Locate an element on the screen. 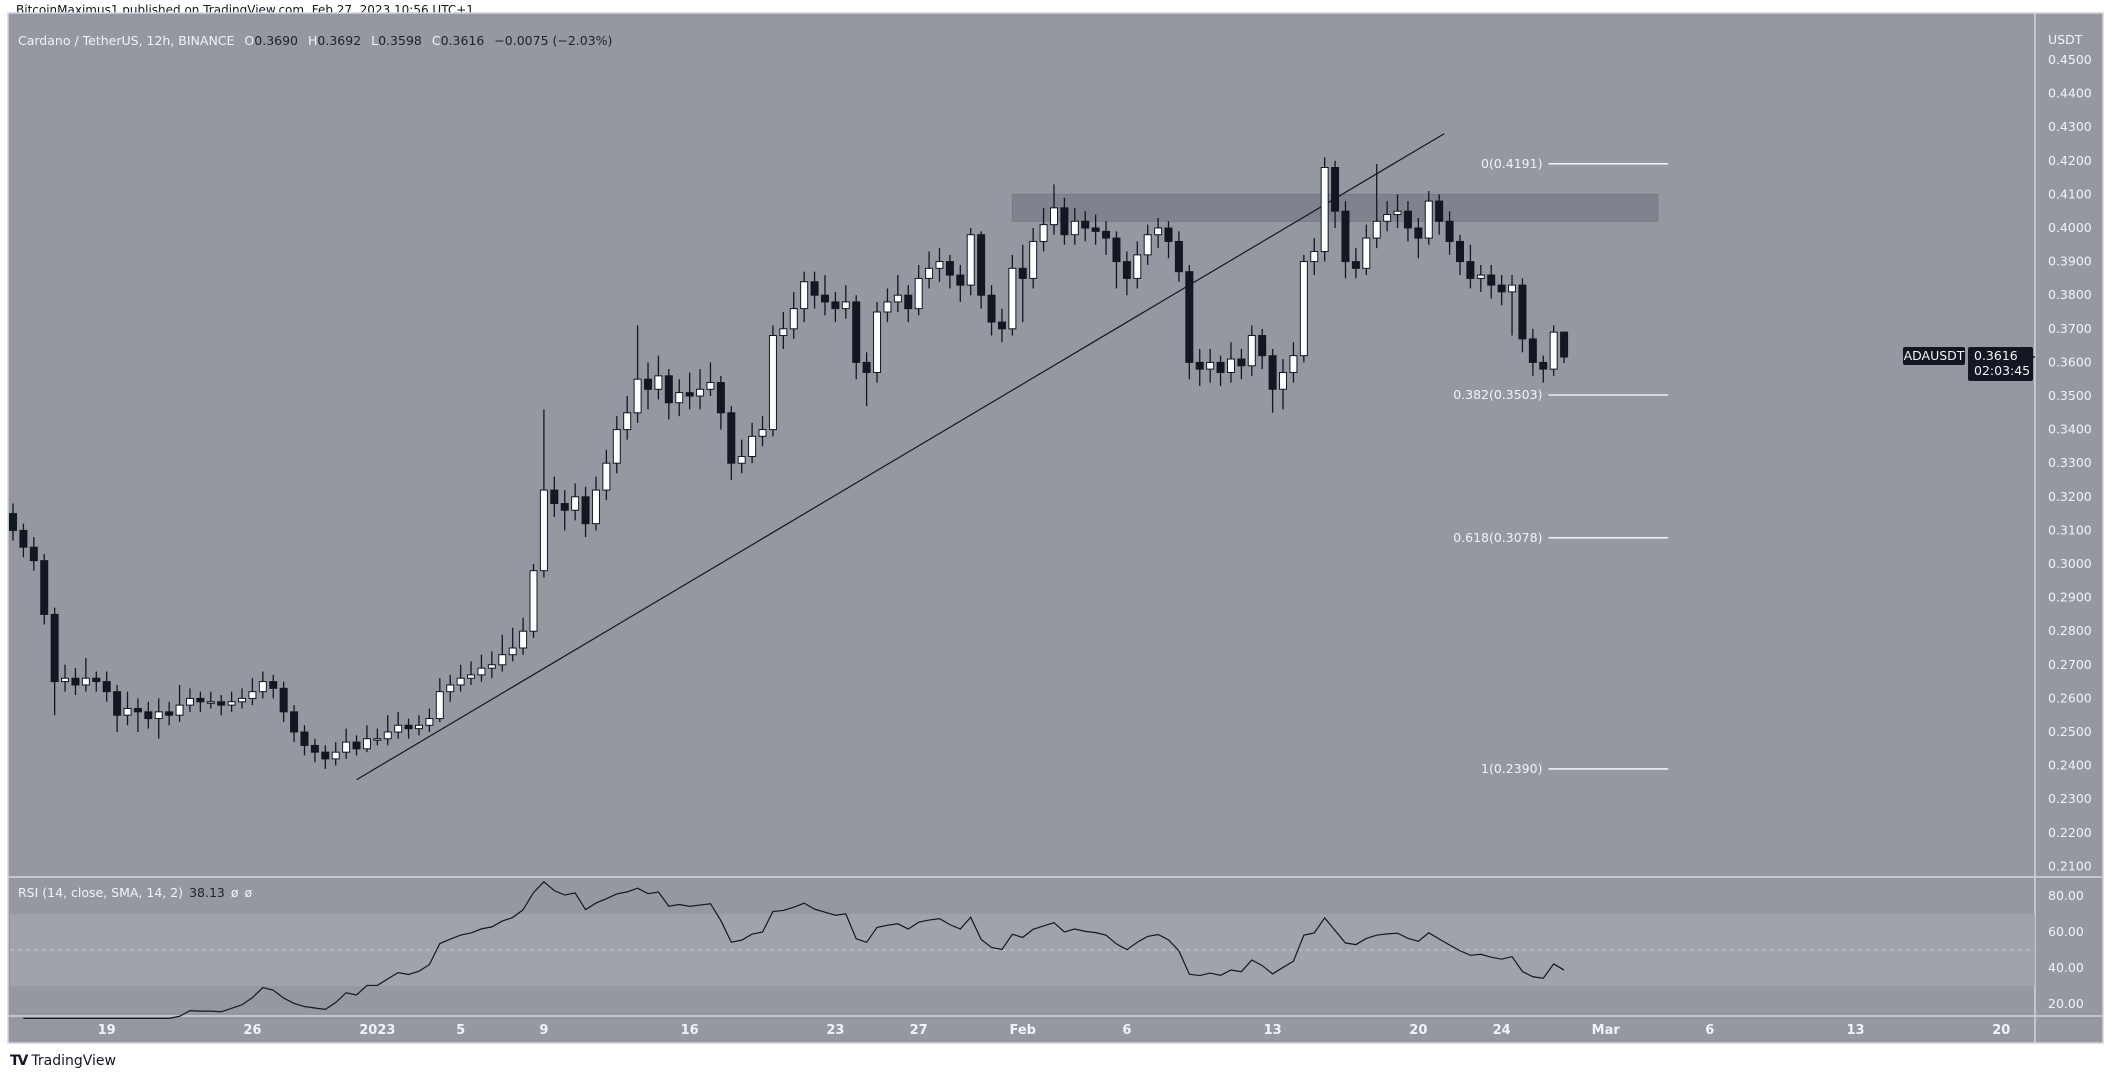 The image size is (2113, 1079). rsi-bb-value: ø is located at coordinates (248, 892).